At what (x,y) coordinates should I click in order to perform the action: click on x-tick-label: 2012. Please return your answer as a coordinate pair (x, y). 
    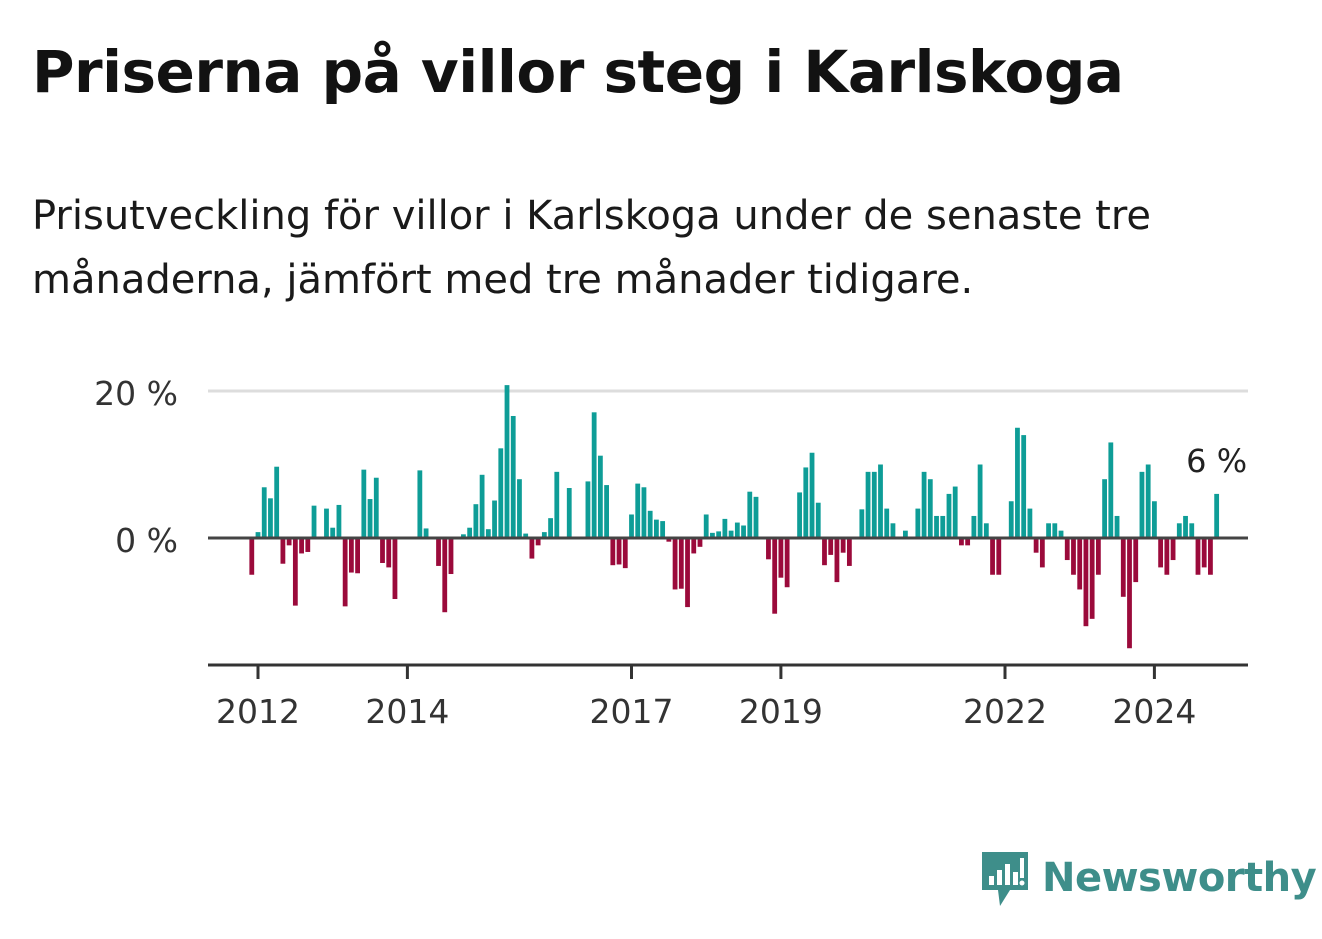
    Looking at the image, I should click on (258, 711).